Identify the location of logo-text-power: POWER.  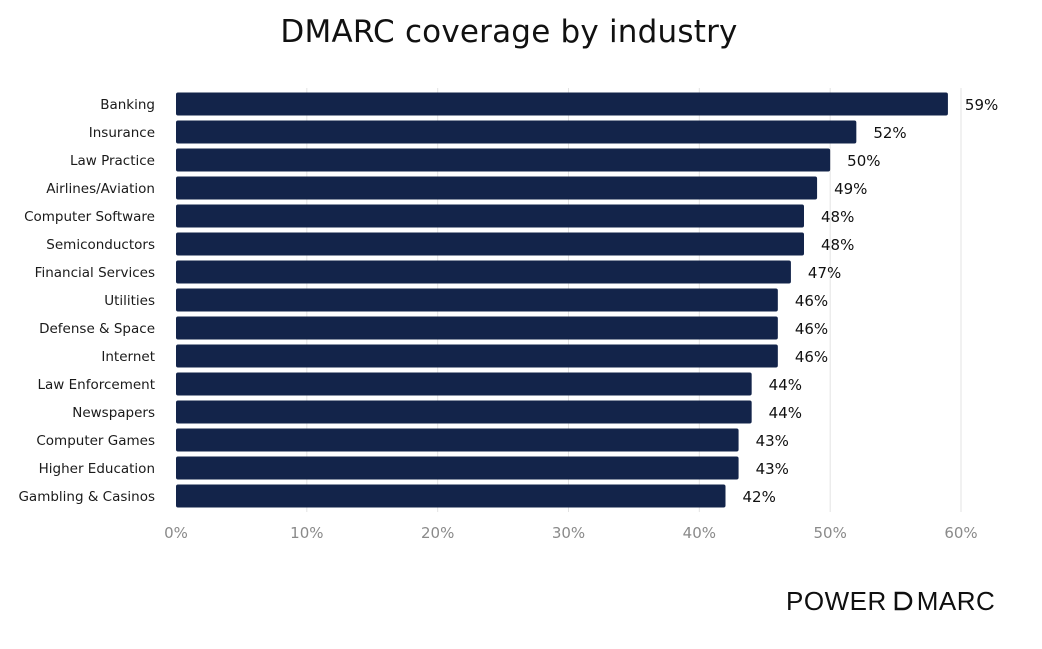
(836, 600).